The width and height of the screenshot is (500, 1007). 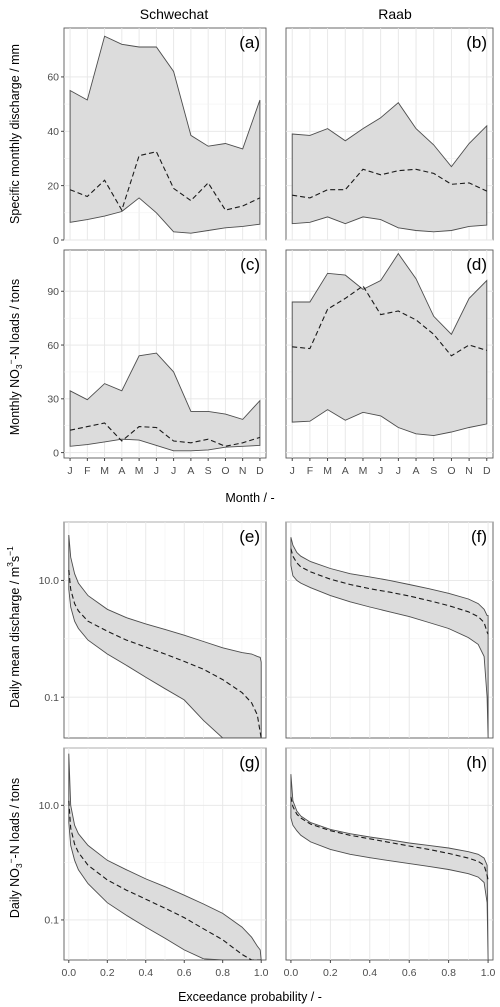 I want to click on panel-label: (c), so click(x=250, y=264).